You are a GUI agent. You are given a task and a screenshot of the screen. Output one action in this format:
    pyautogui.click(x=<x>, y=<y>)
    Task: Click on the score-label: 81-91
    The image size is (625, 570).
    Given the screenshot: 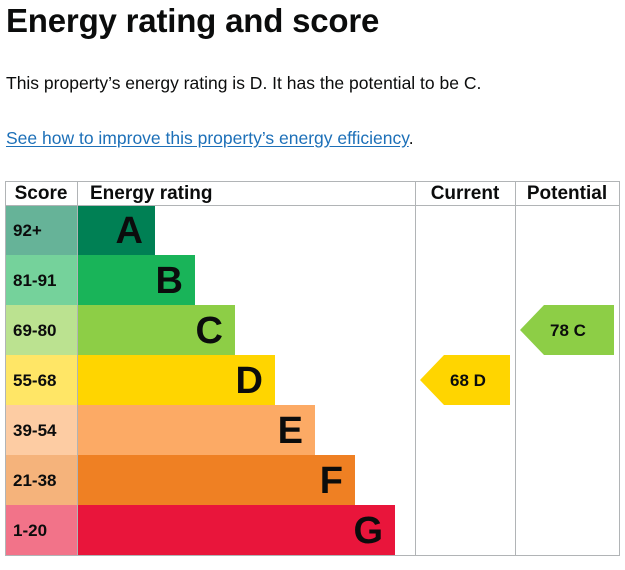 What is the action you would take?
    pyautogui.click(x=34, y=280)
    